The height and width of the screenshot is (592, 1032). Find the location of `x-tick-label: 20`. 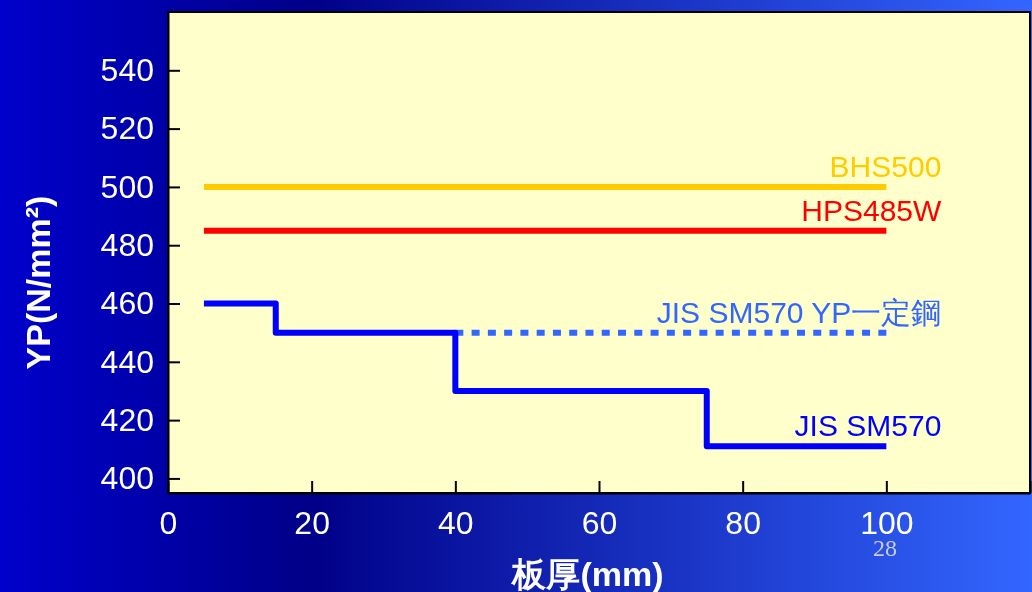

x-tick-label: 20 is located at coordinates (312, 522).